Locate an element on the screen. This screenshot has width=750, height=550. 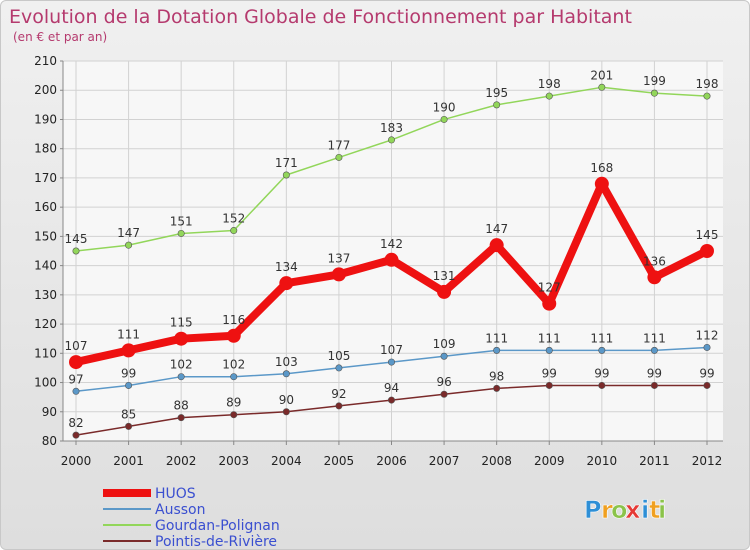
point-gourdan-polignan-2004 is located at coordinates (286, 175).